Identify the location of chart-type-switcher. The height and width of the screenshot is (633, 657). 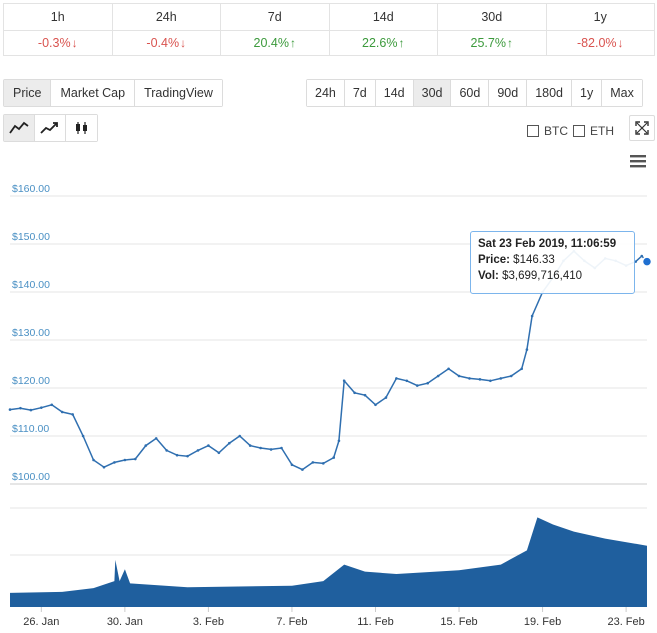
(50, 128).